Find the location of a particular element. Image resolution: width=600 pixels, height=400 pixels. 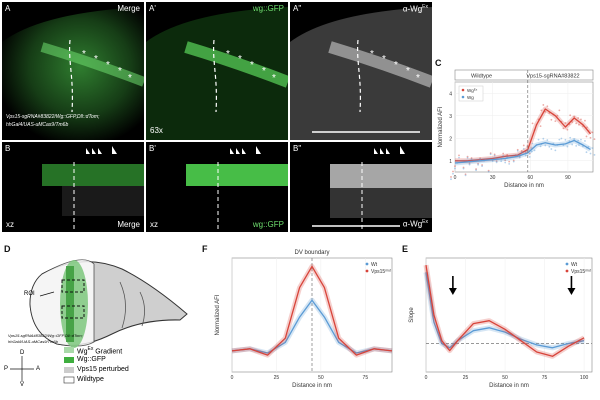

legend-wg-gfp: Wg::GFP is located at coordinates (91, 359).